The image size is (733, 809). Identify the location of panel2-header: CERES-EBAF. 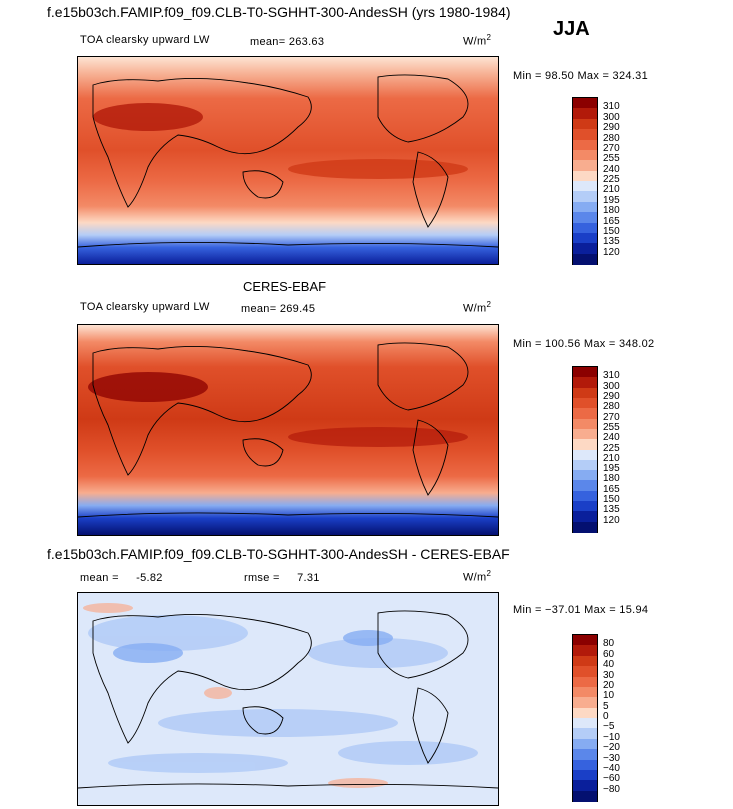
(285, 286).